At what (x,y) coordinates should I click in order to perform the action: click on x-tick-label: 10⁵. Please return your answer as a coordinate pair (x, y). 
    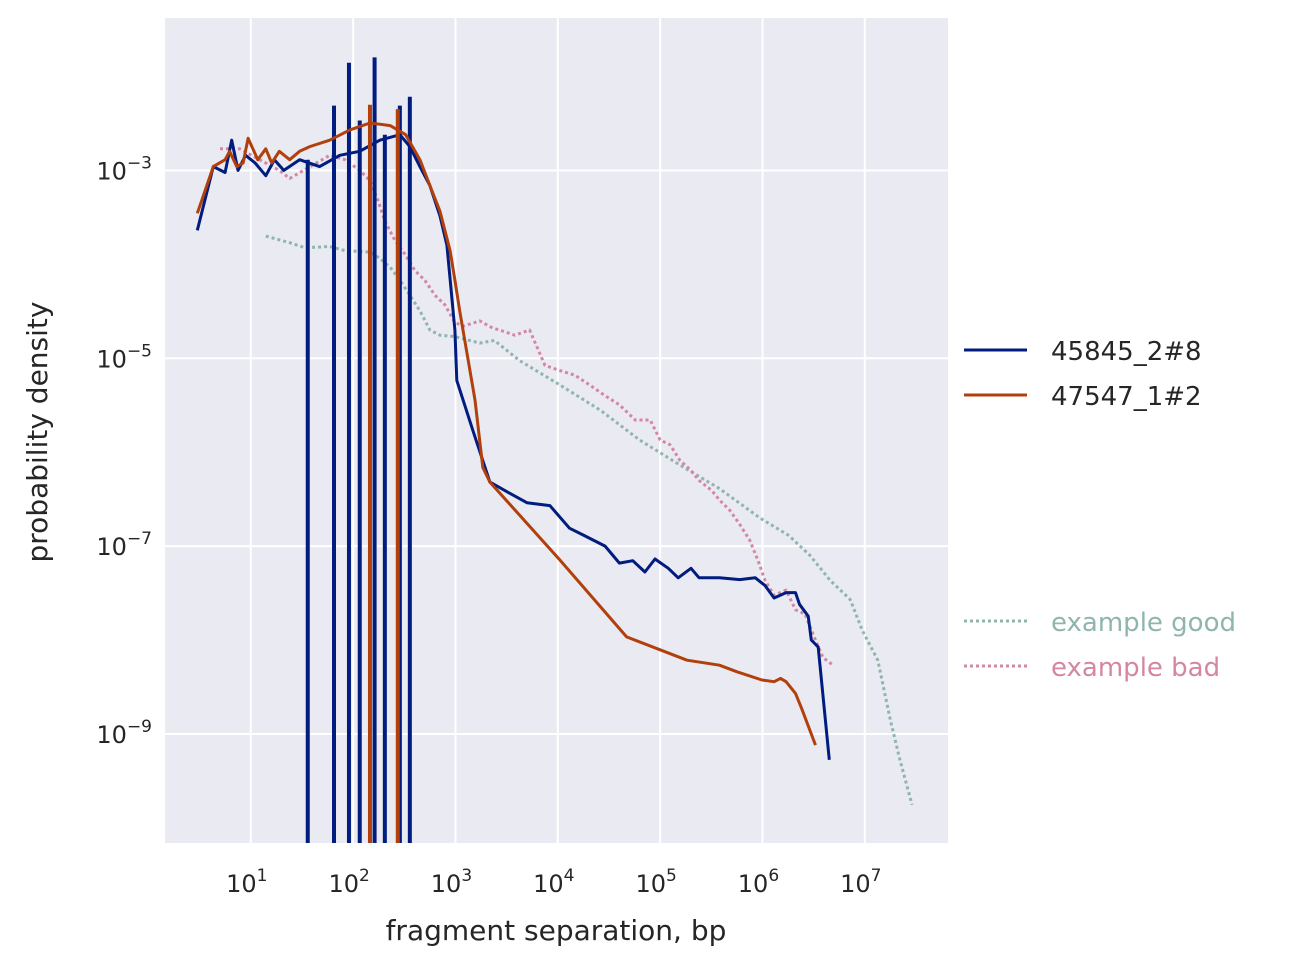
    Looking at the image, I should click on (655, 882).